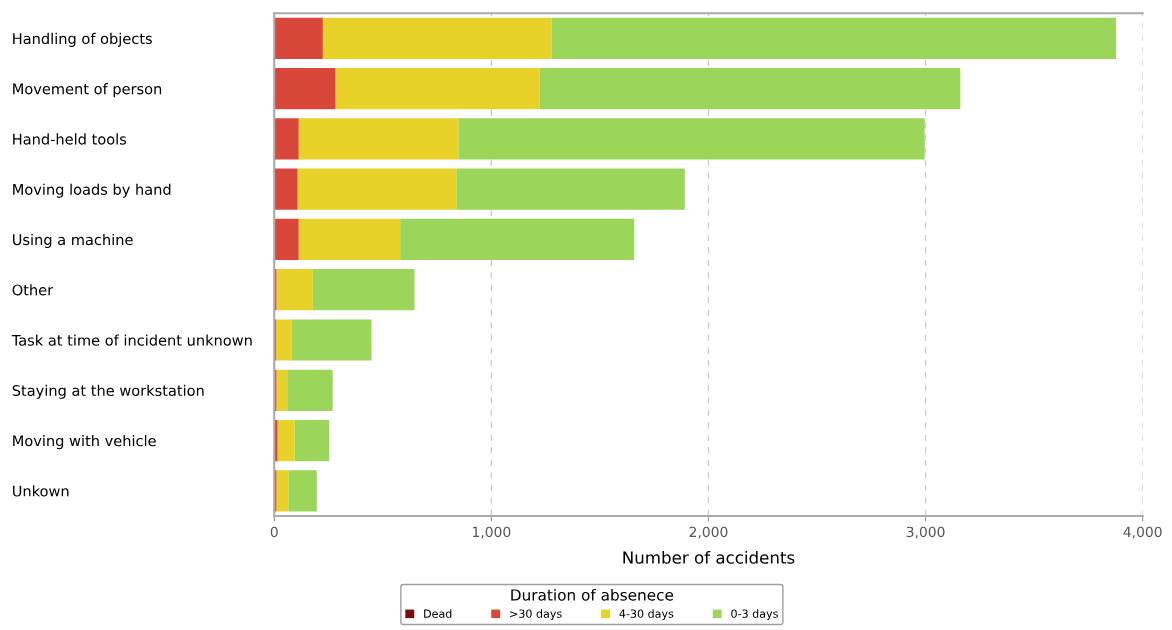 Image resolution: width=1172 pixels, height=630 pixels. I want to click on x-tick-label: 0, so click(274, 532).